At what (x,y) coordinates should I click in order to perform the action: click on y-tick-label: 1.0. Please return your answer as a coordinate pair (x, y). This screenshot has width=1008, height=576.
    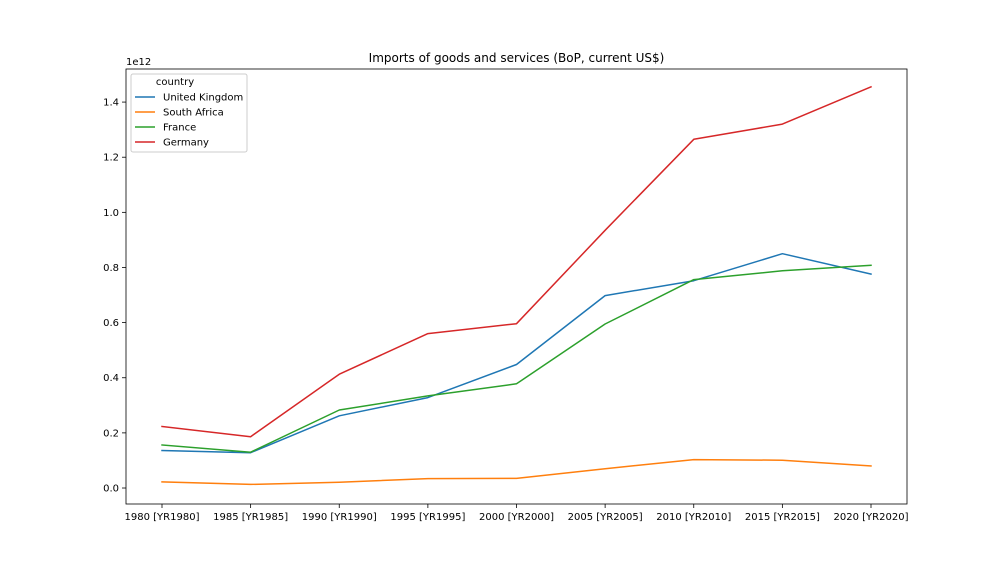
    Looking at the image, I should click on (111, 213).